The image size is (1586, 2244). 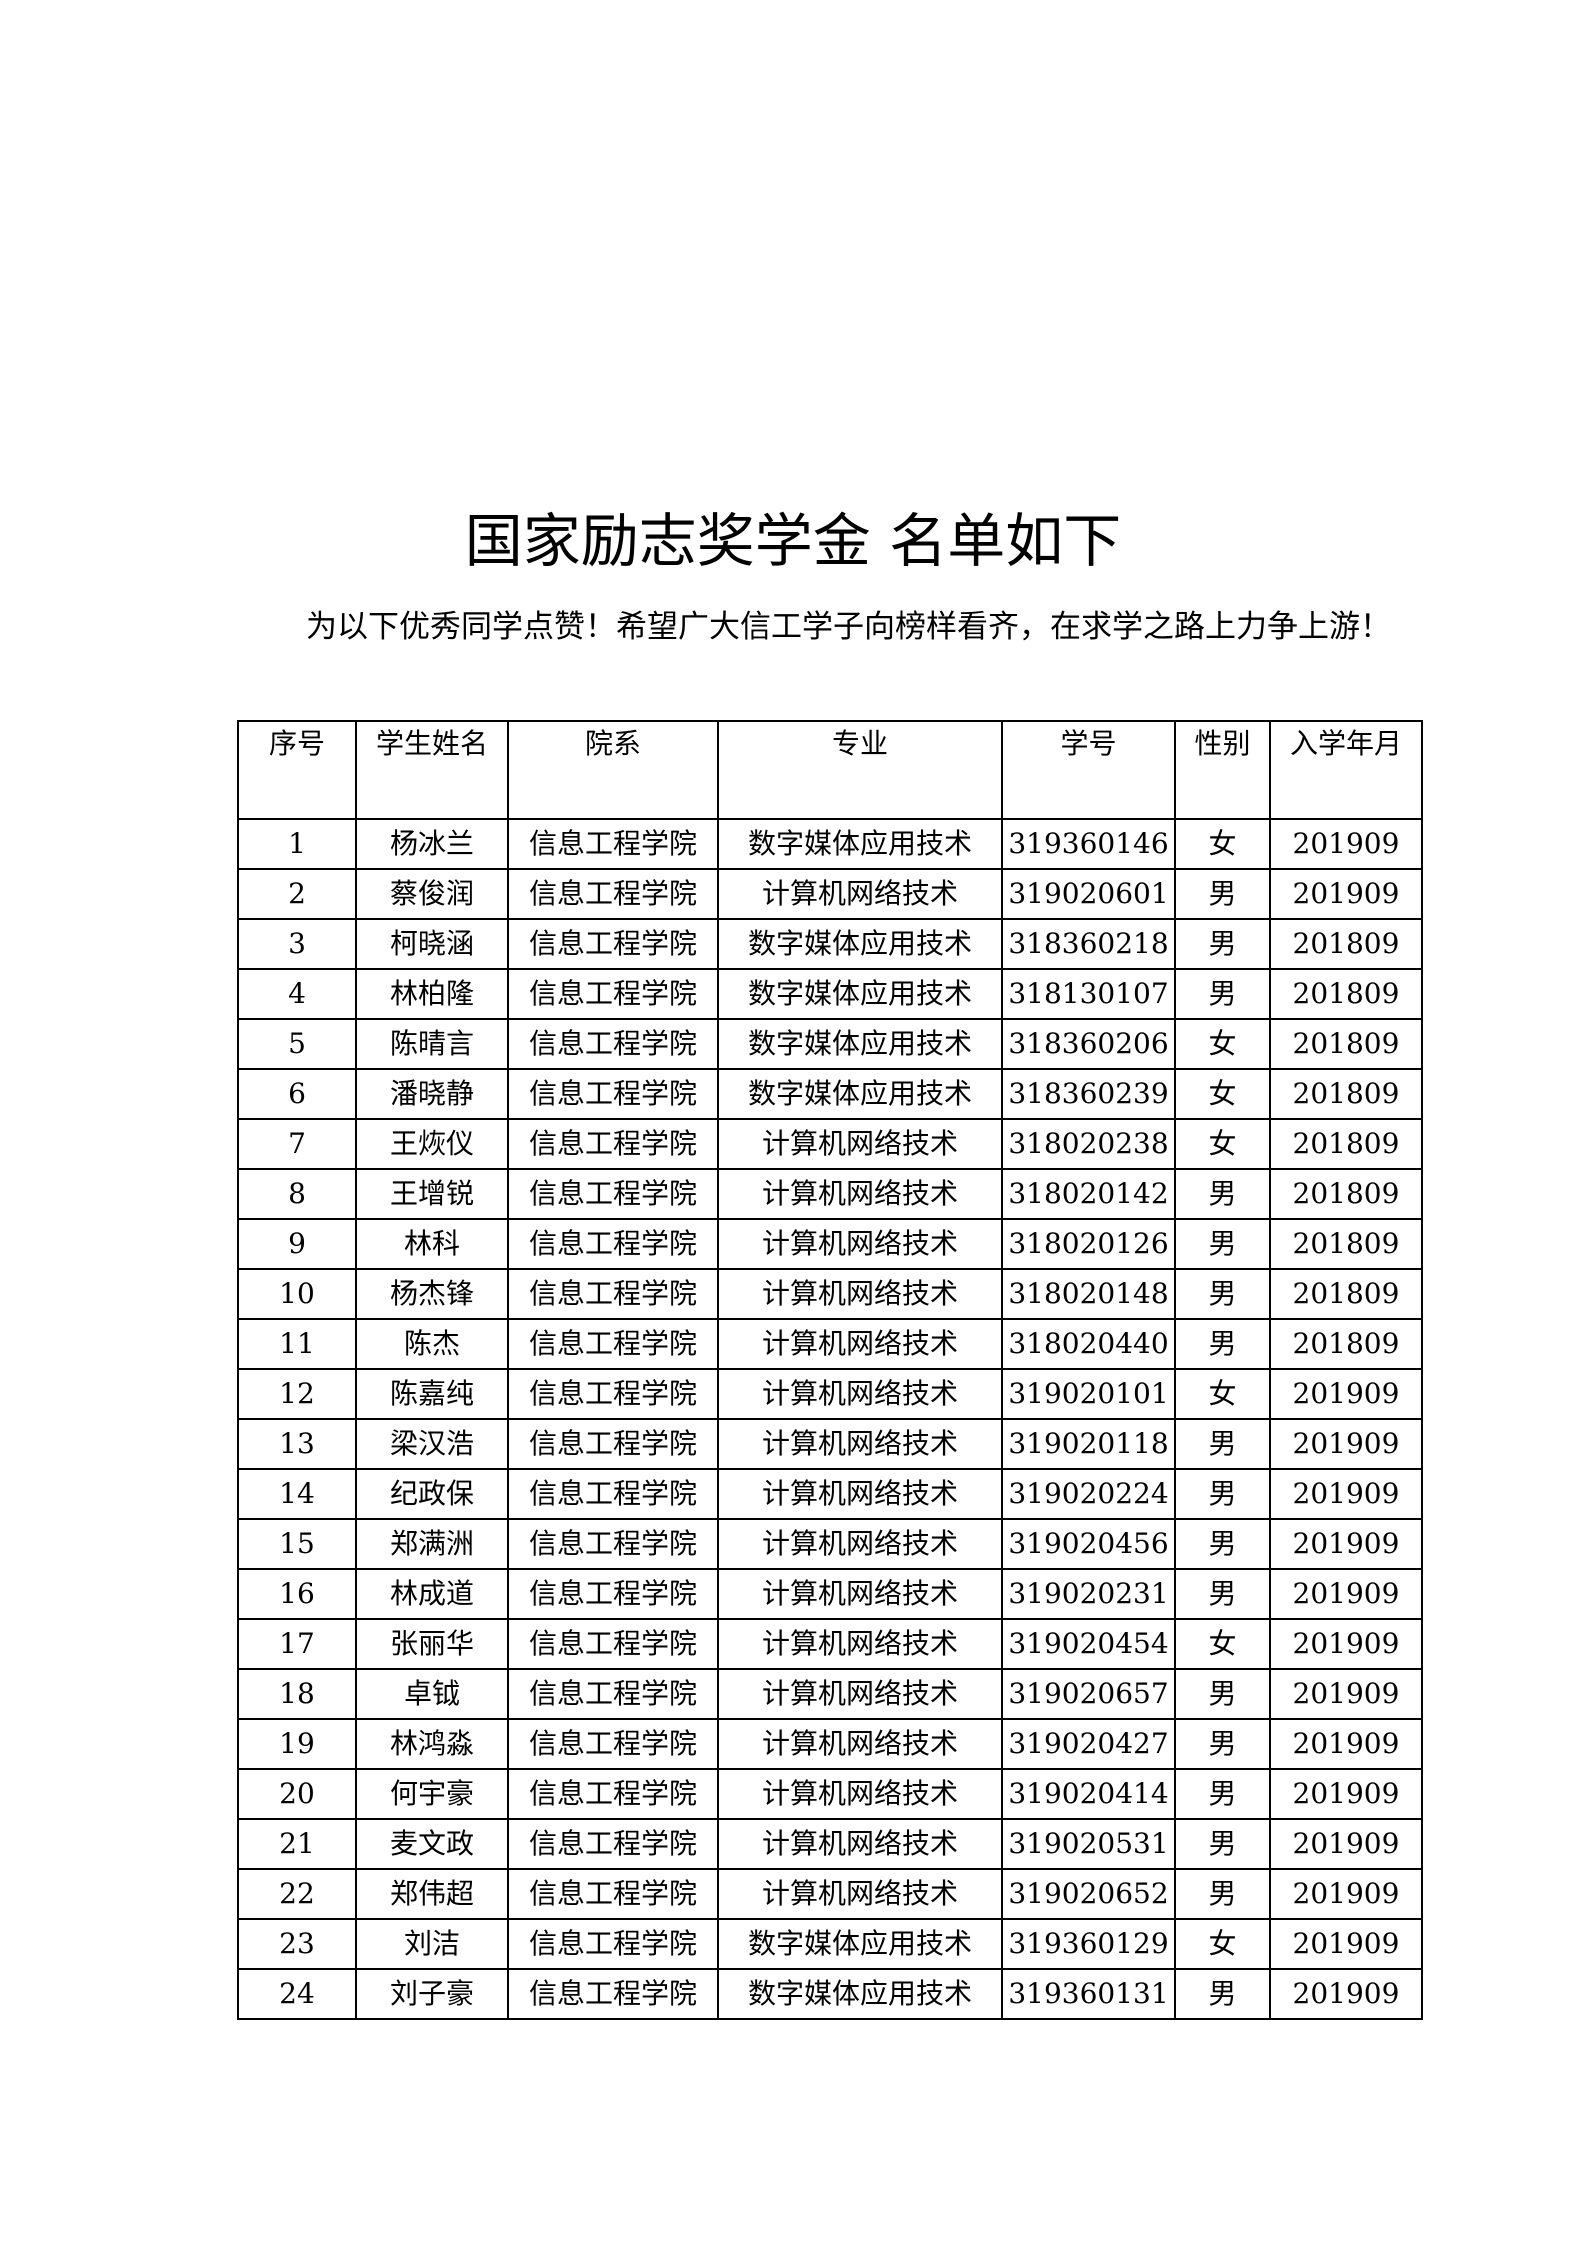 I want to click on table-row: 20 何宇豪 信息工程学院 计算机网络技术 319020414 男 201909, so click(x=830, y=1794).